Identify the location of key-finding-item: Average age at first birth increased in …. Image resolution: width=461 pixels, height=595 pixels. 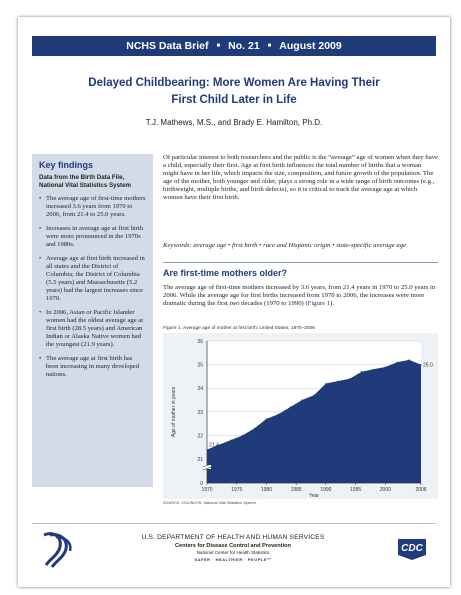
(92, 279).